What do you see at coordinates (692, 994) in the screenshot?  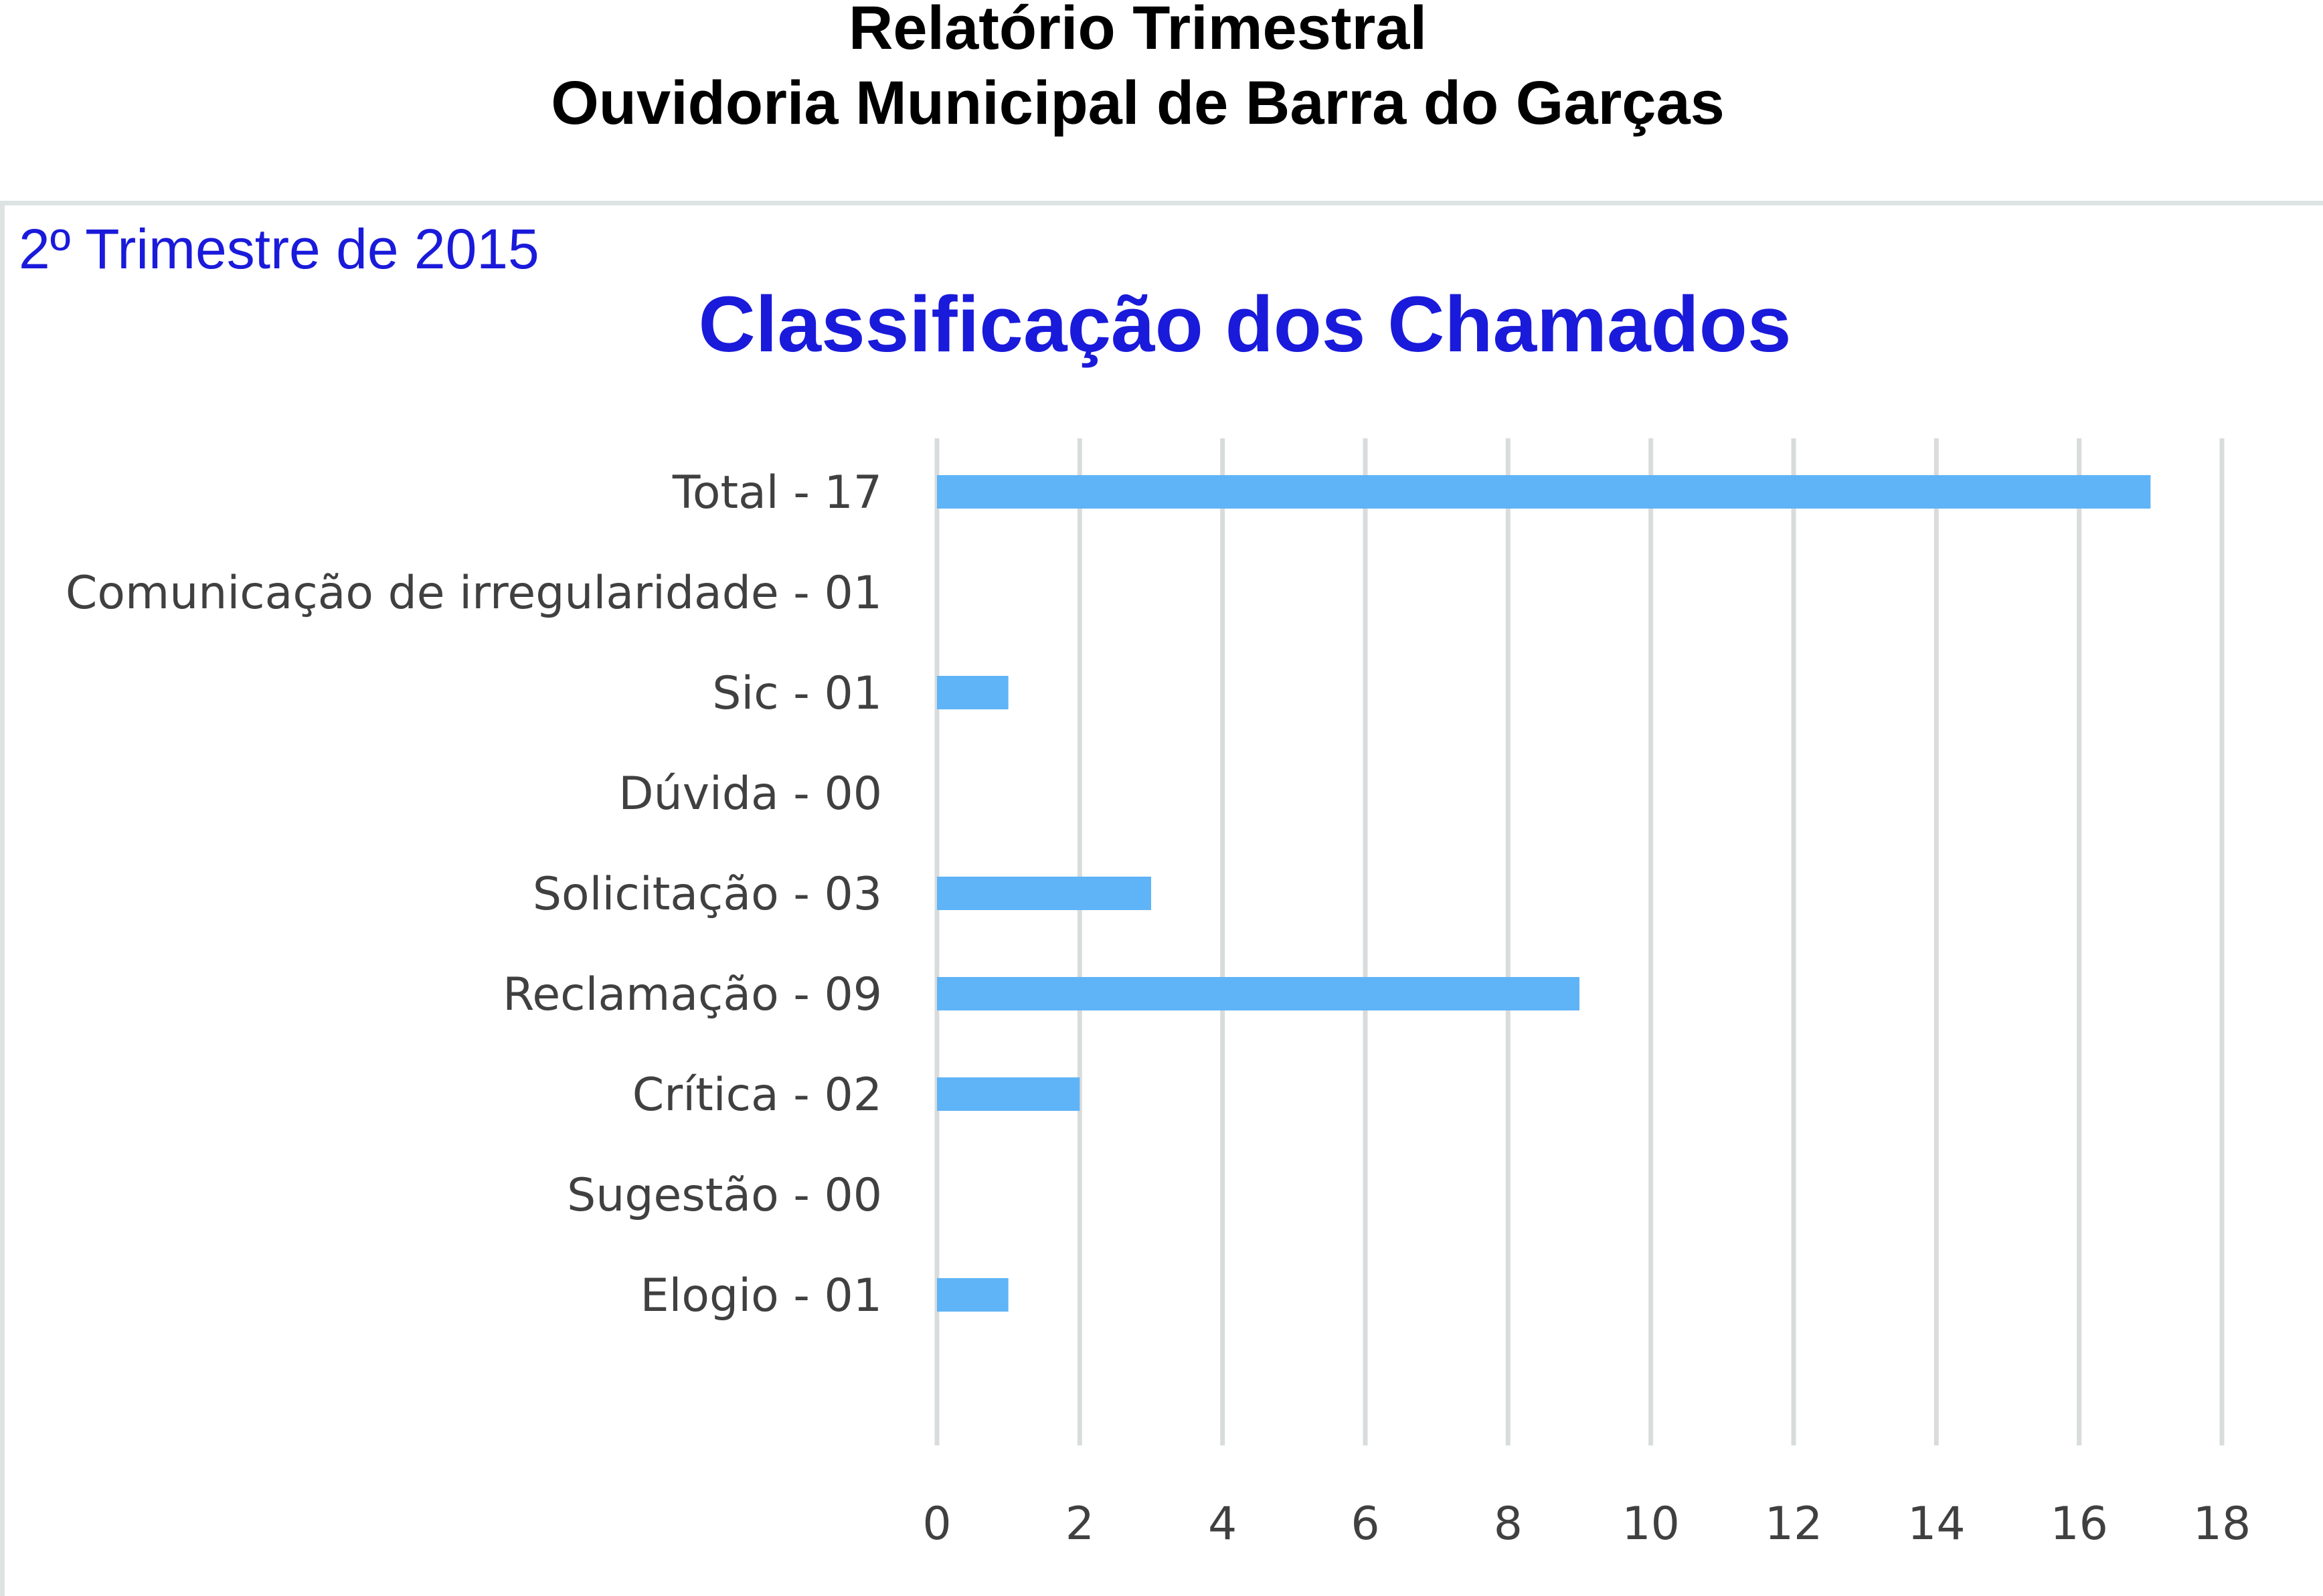 I see `category-label: Reclamação - 09` at bounding box center [692, 994].